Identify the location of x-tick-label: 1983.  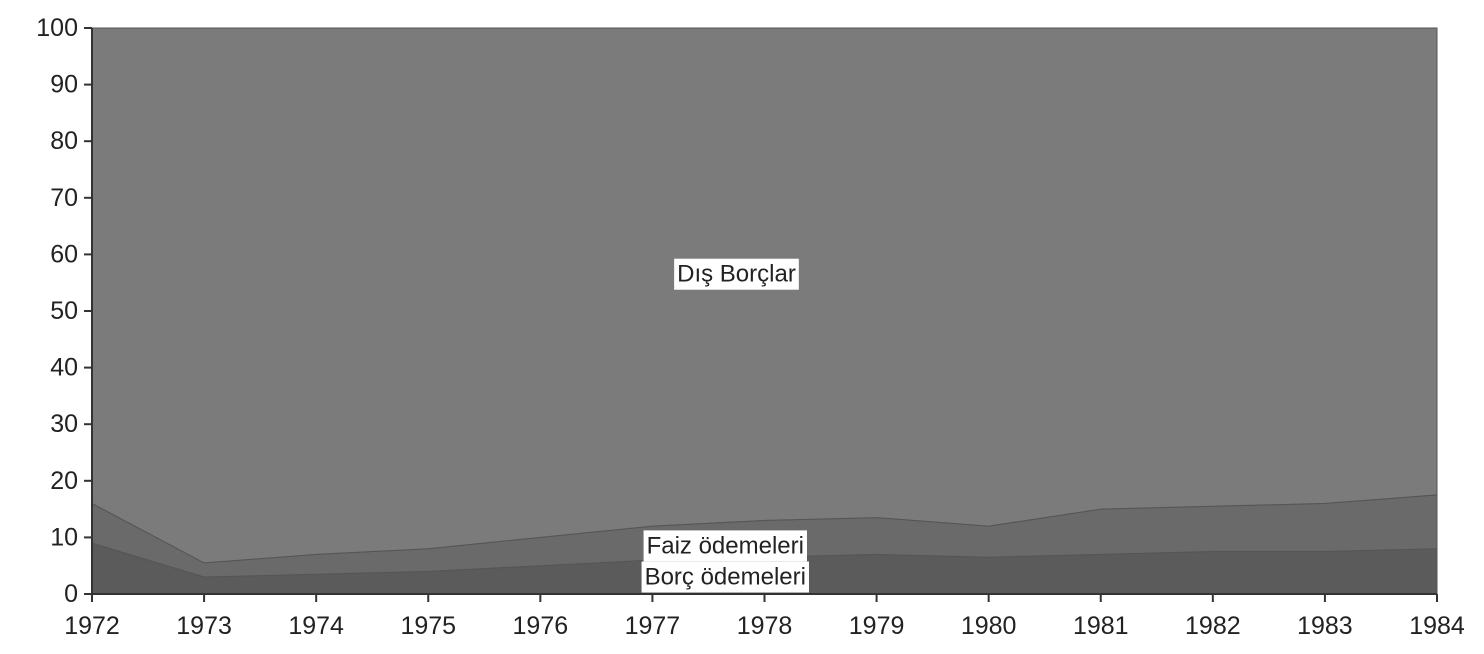
(1325, 626).